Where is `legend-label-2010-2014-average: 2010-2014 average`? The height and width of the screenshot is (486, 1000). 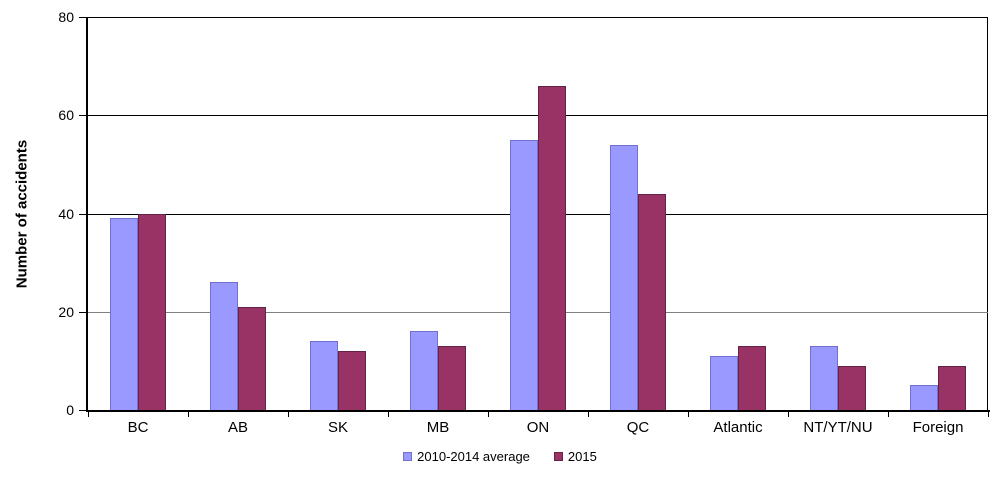 legend-label-2010-2014-average: 2010-2014 average is located at coordinates (473, 456).